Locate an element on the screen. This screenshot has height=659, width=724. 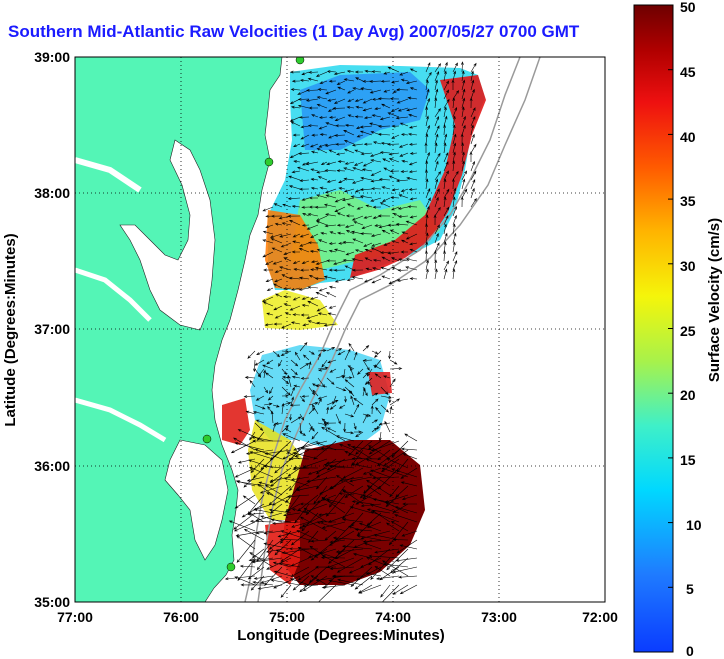
colorbar-tick-label: 0 is located at coordinates (690, 651).